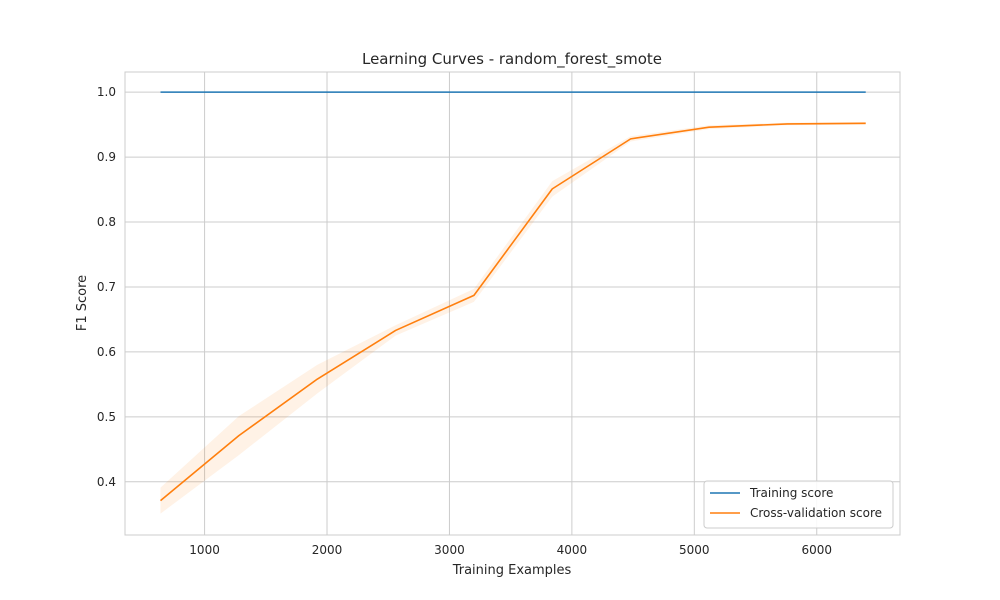  I want to click on x-tick-label: 1000, so click(204, 550).